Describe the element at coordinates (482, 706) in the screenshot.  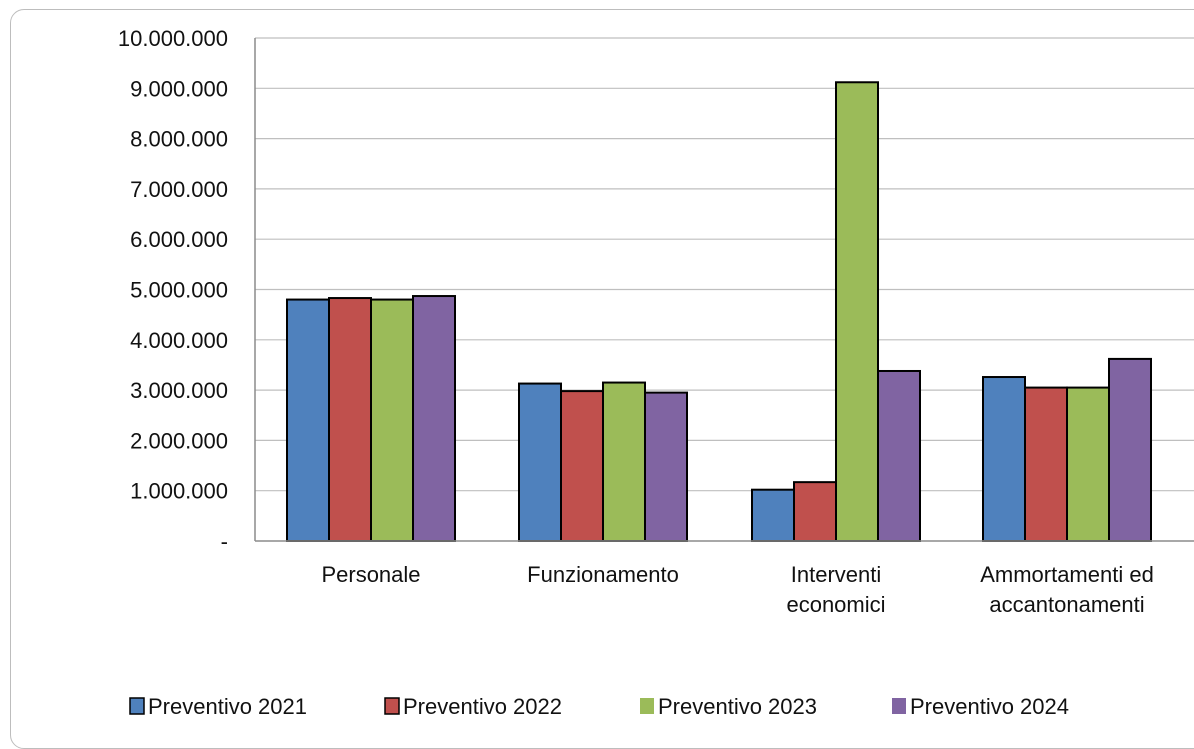
I see `legend-label: Preventivo 2022` at that location.